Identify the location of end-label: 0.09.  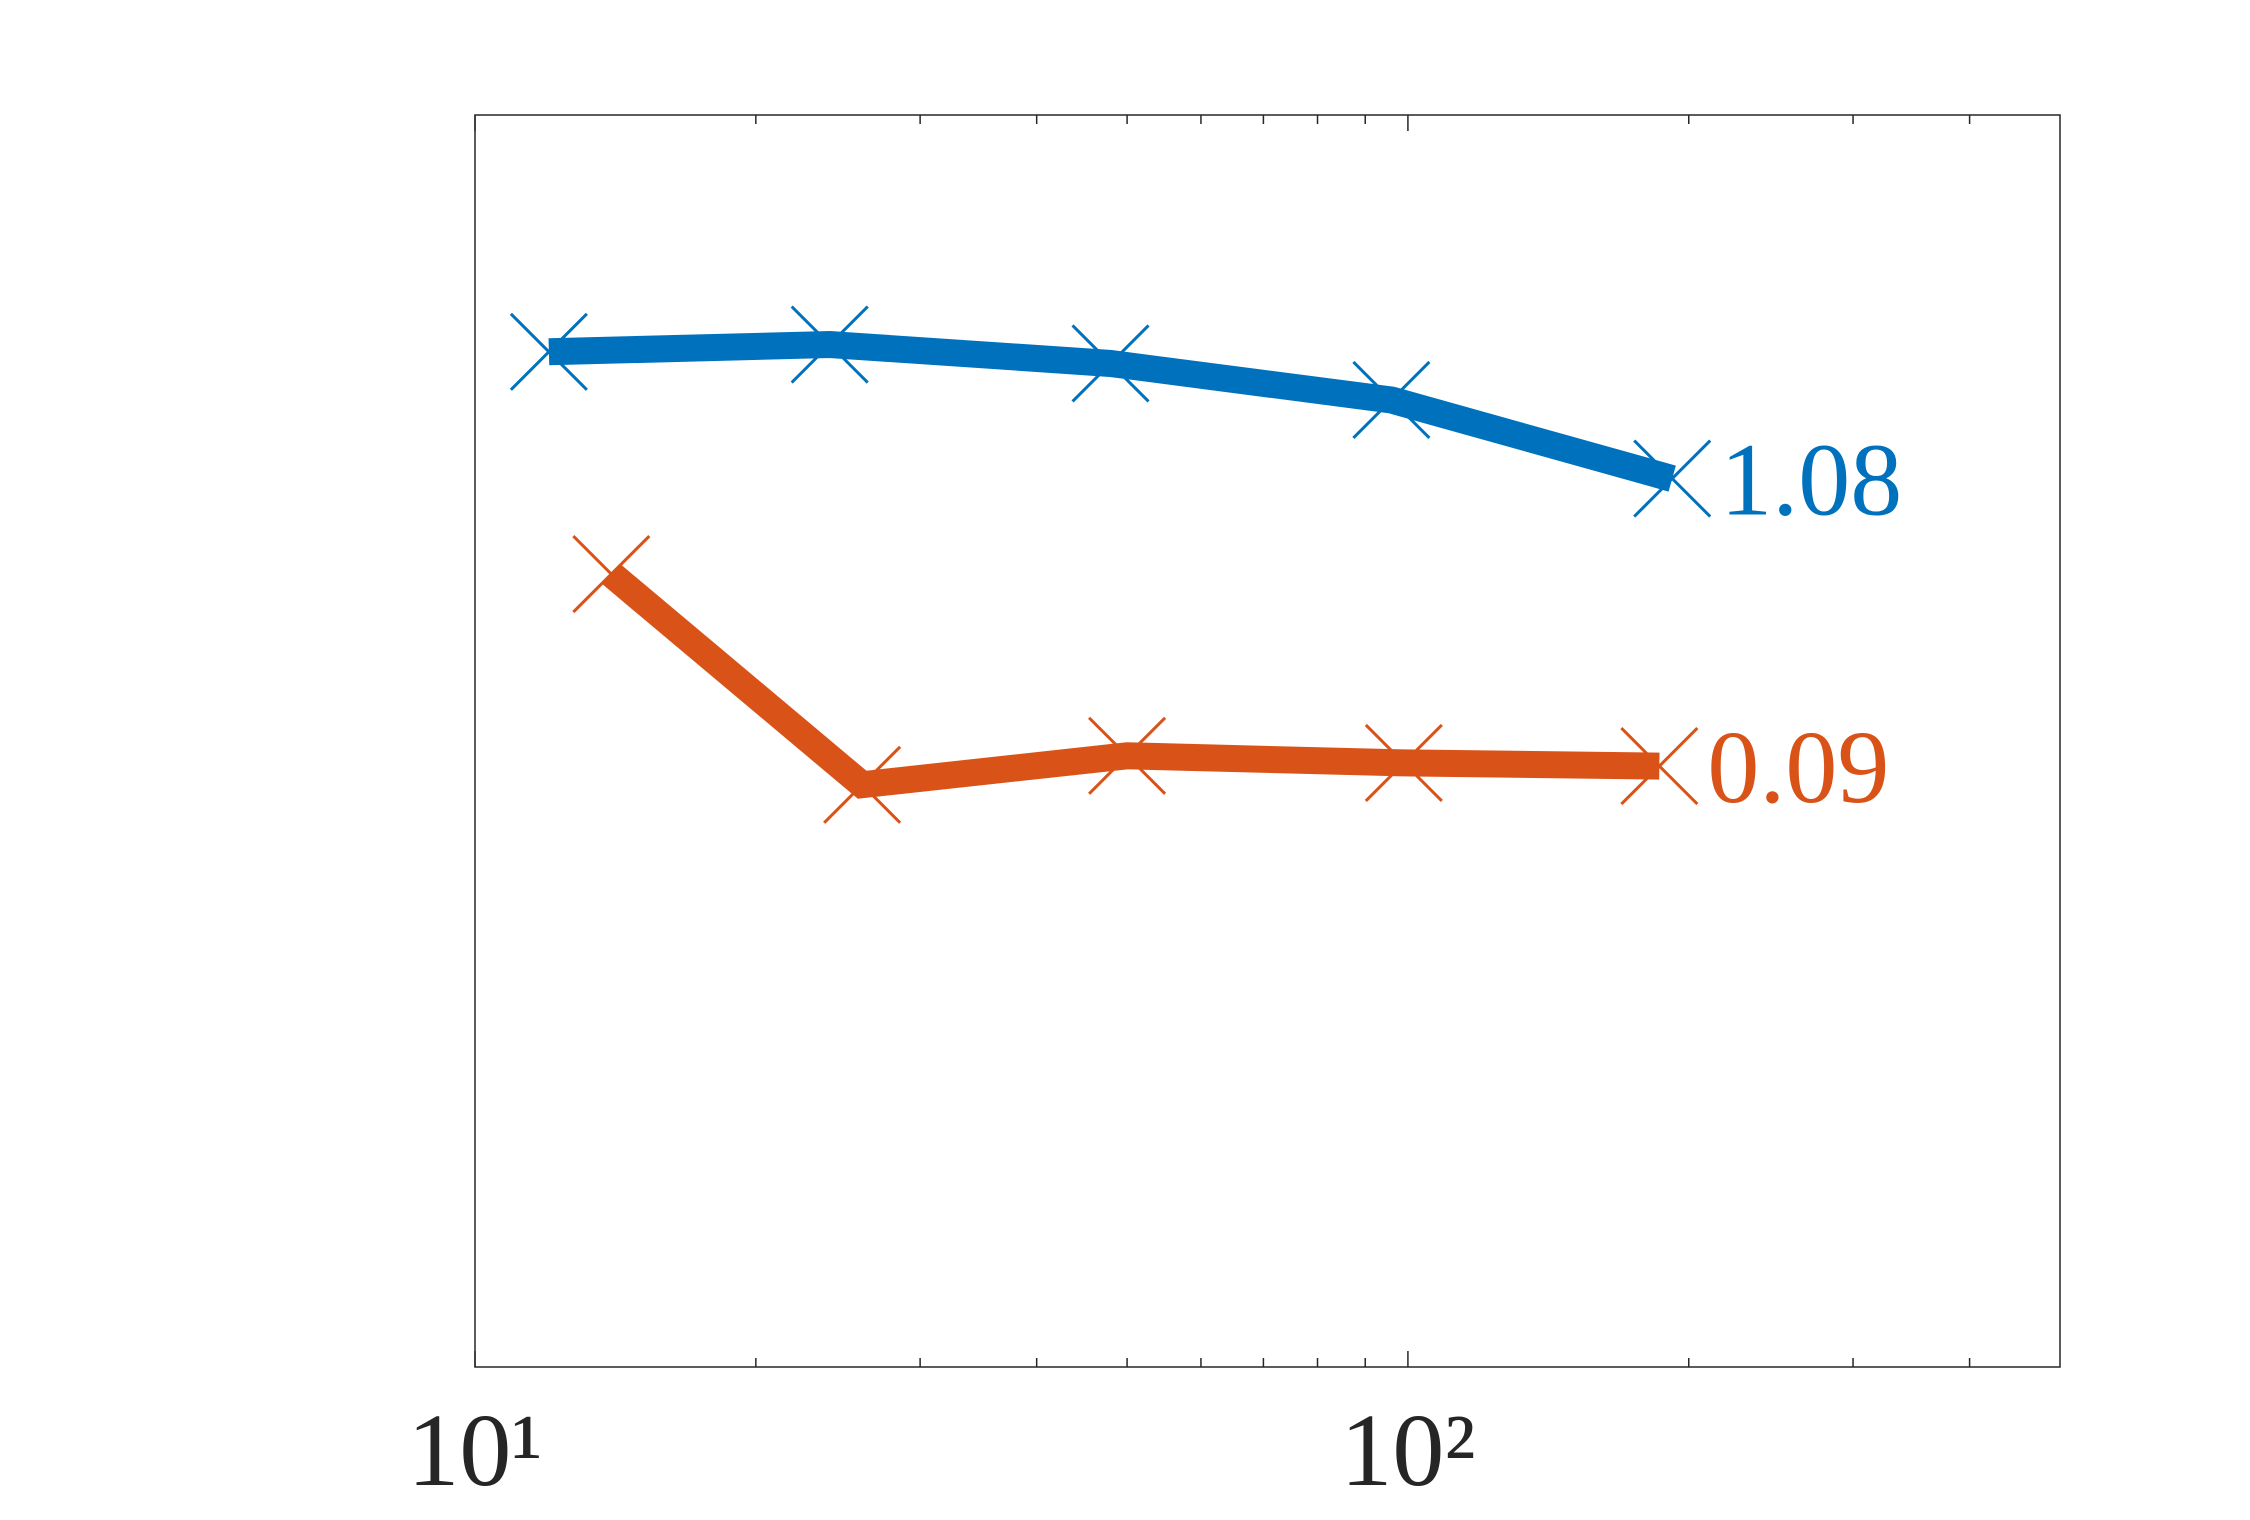
(1798, 767).